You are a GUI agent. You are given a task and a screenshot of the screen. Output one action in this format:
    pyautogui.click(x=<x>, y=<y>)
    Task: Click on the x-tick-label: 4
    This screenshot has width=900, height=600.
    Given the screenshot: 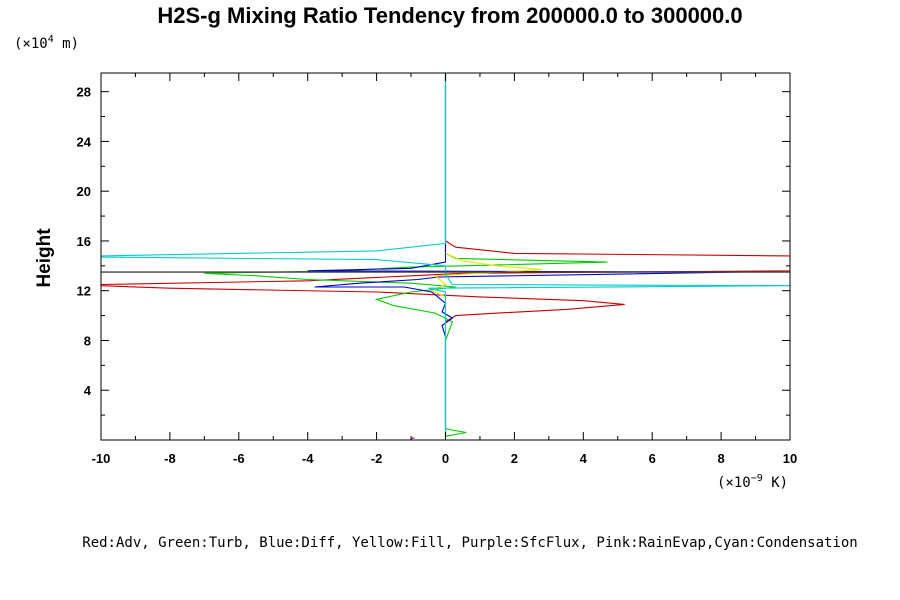 What is the action you would take?
    pyautogui.click(x=584, y=458)
    